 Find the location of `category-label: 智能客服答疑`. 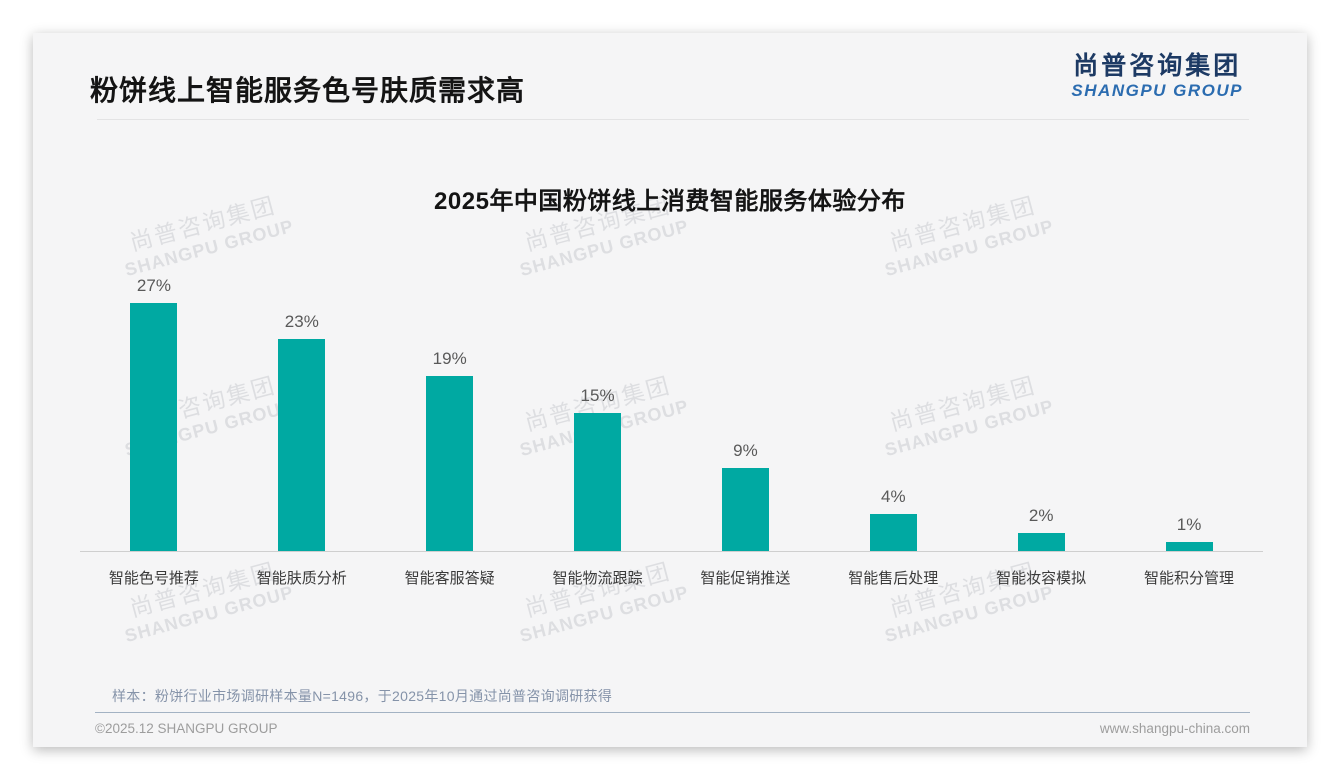

category-label: 智能客服答疑 is located at coordinates (449, 578).